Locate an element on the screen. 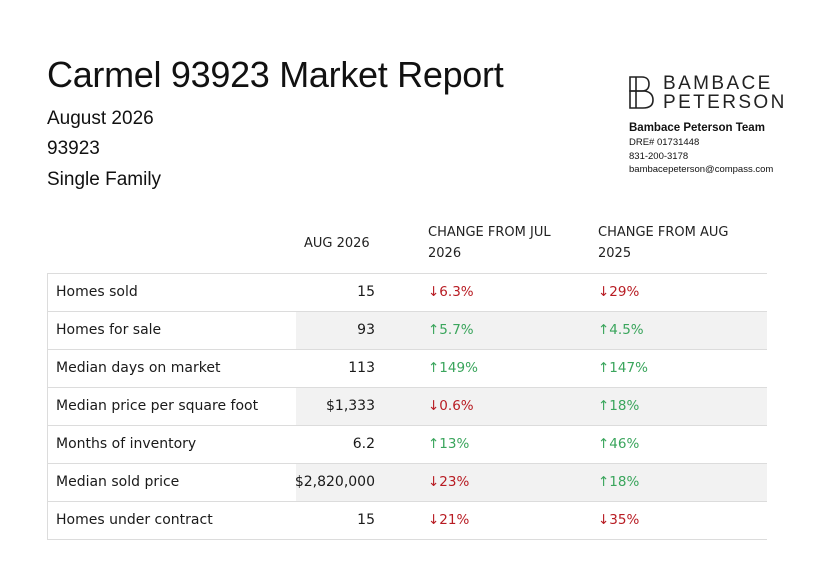  row-value: 6.2 is located at coordinates (363, 444).